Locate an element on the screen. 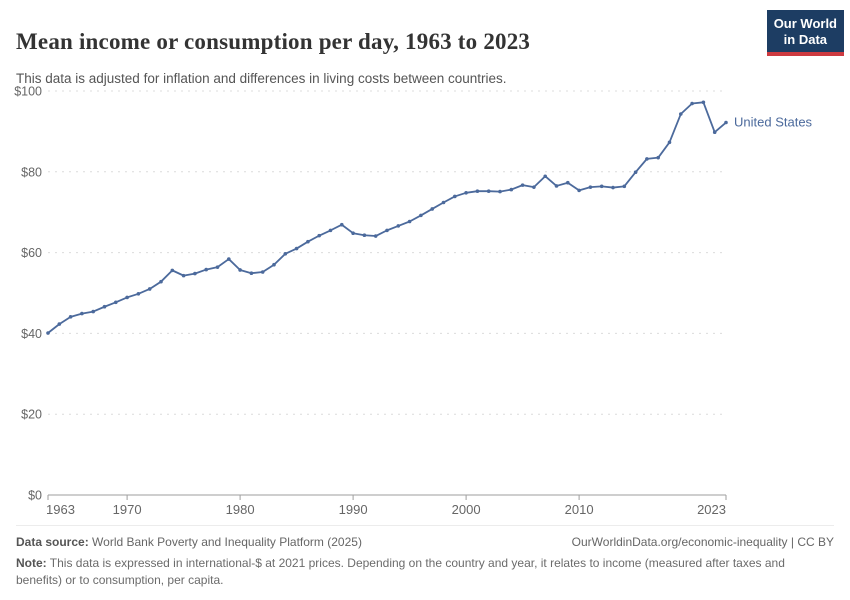  x-tick-label: 1980 is located at coordinates (240, 509).